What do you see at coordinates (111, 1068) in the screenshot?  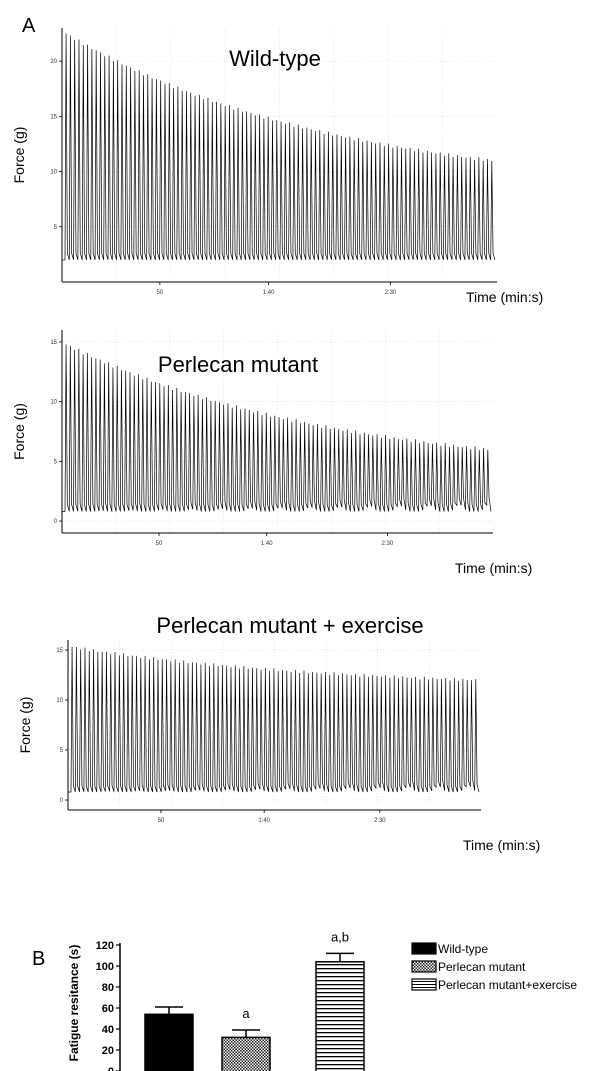 I see `bar-y-tick-label: 0` at bounding box center [111, 1068].